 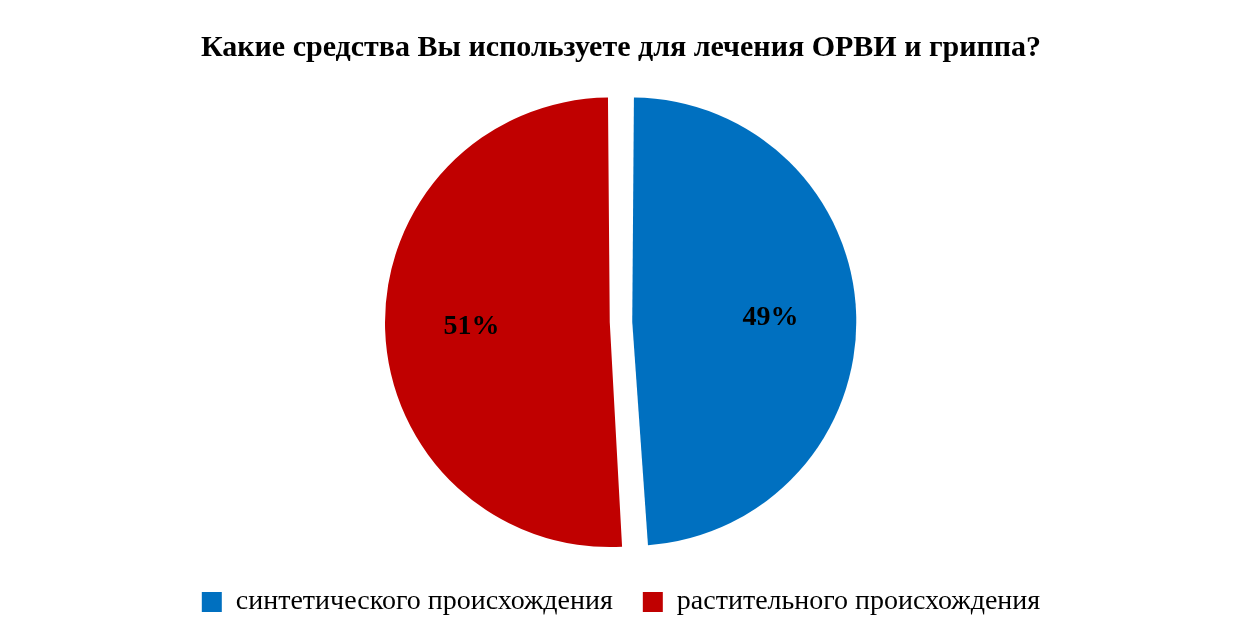 I want to click on chart-title: Какие средства Вы используете для лечения ОРВИ и гриппа?, so click(x=621, y=45).